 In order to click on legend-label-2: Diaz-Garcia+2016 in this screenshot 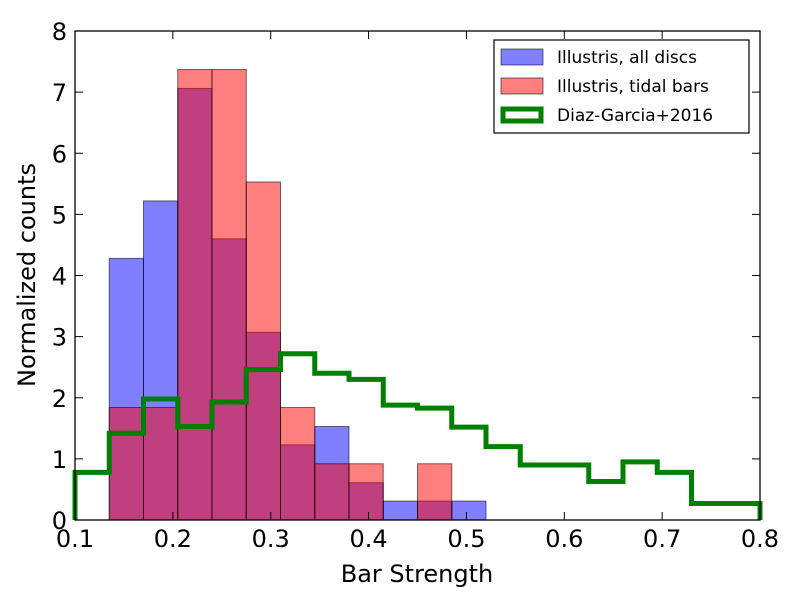, I will do `click(635, 116)`.